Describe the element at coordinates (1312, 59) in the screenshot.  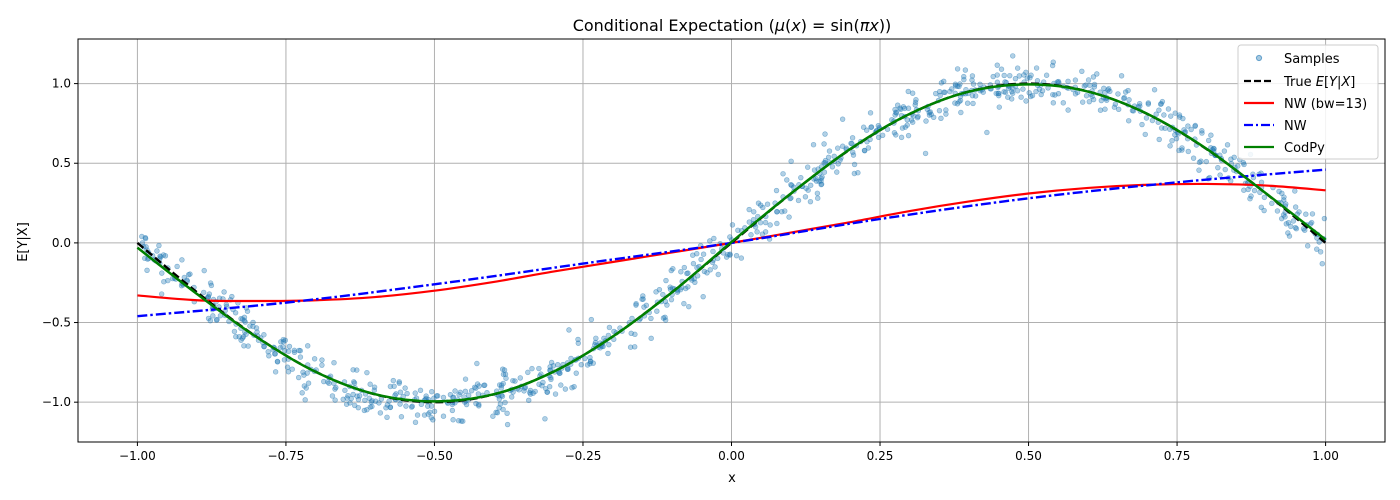
I see `legend-label-samples: Samples` at that location.